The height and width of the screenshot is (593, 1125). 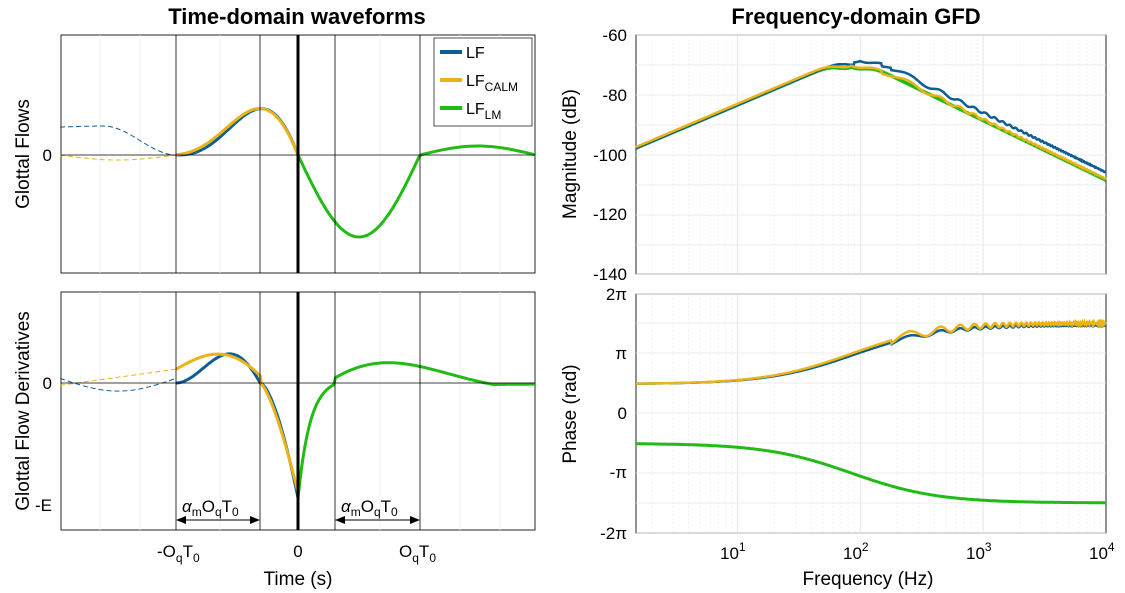 I want to click on legend-label-lm: LFLM, so click(x=483, y=111).